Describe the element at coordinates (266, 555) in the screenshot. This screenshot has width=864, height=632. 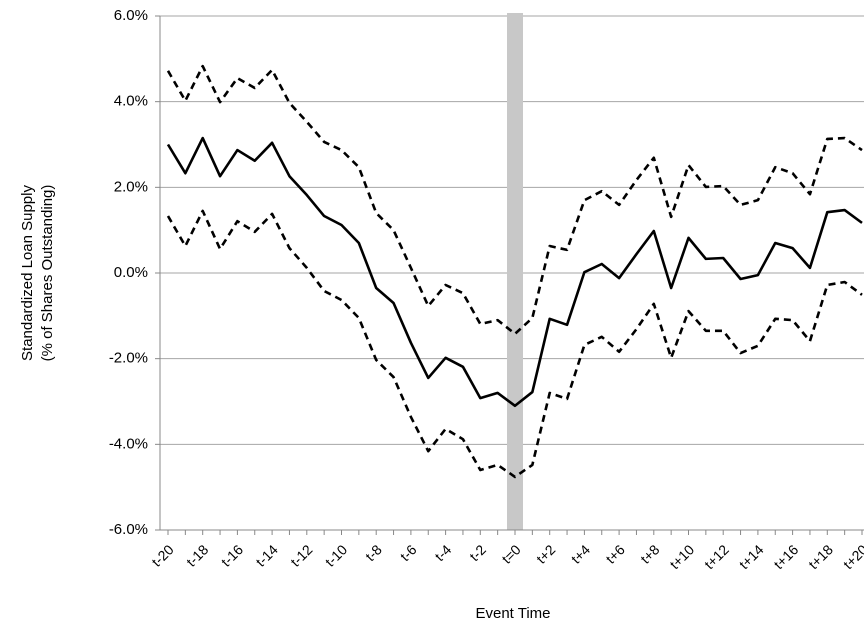
I see `x-tick-label: t-14` at that location.